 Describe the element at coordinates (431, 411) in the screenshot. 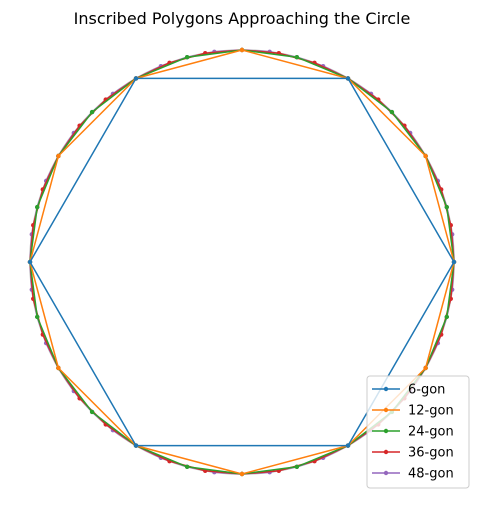

I see `legend-label: 12-gon` at that location.